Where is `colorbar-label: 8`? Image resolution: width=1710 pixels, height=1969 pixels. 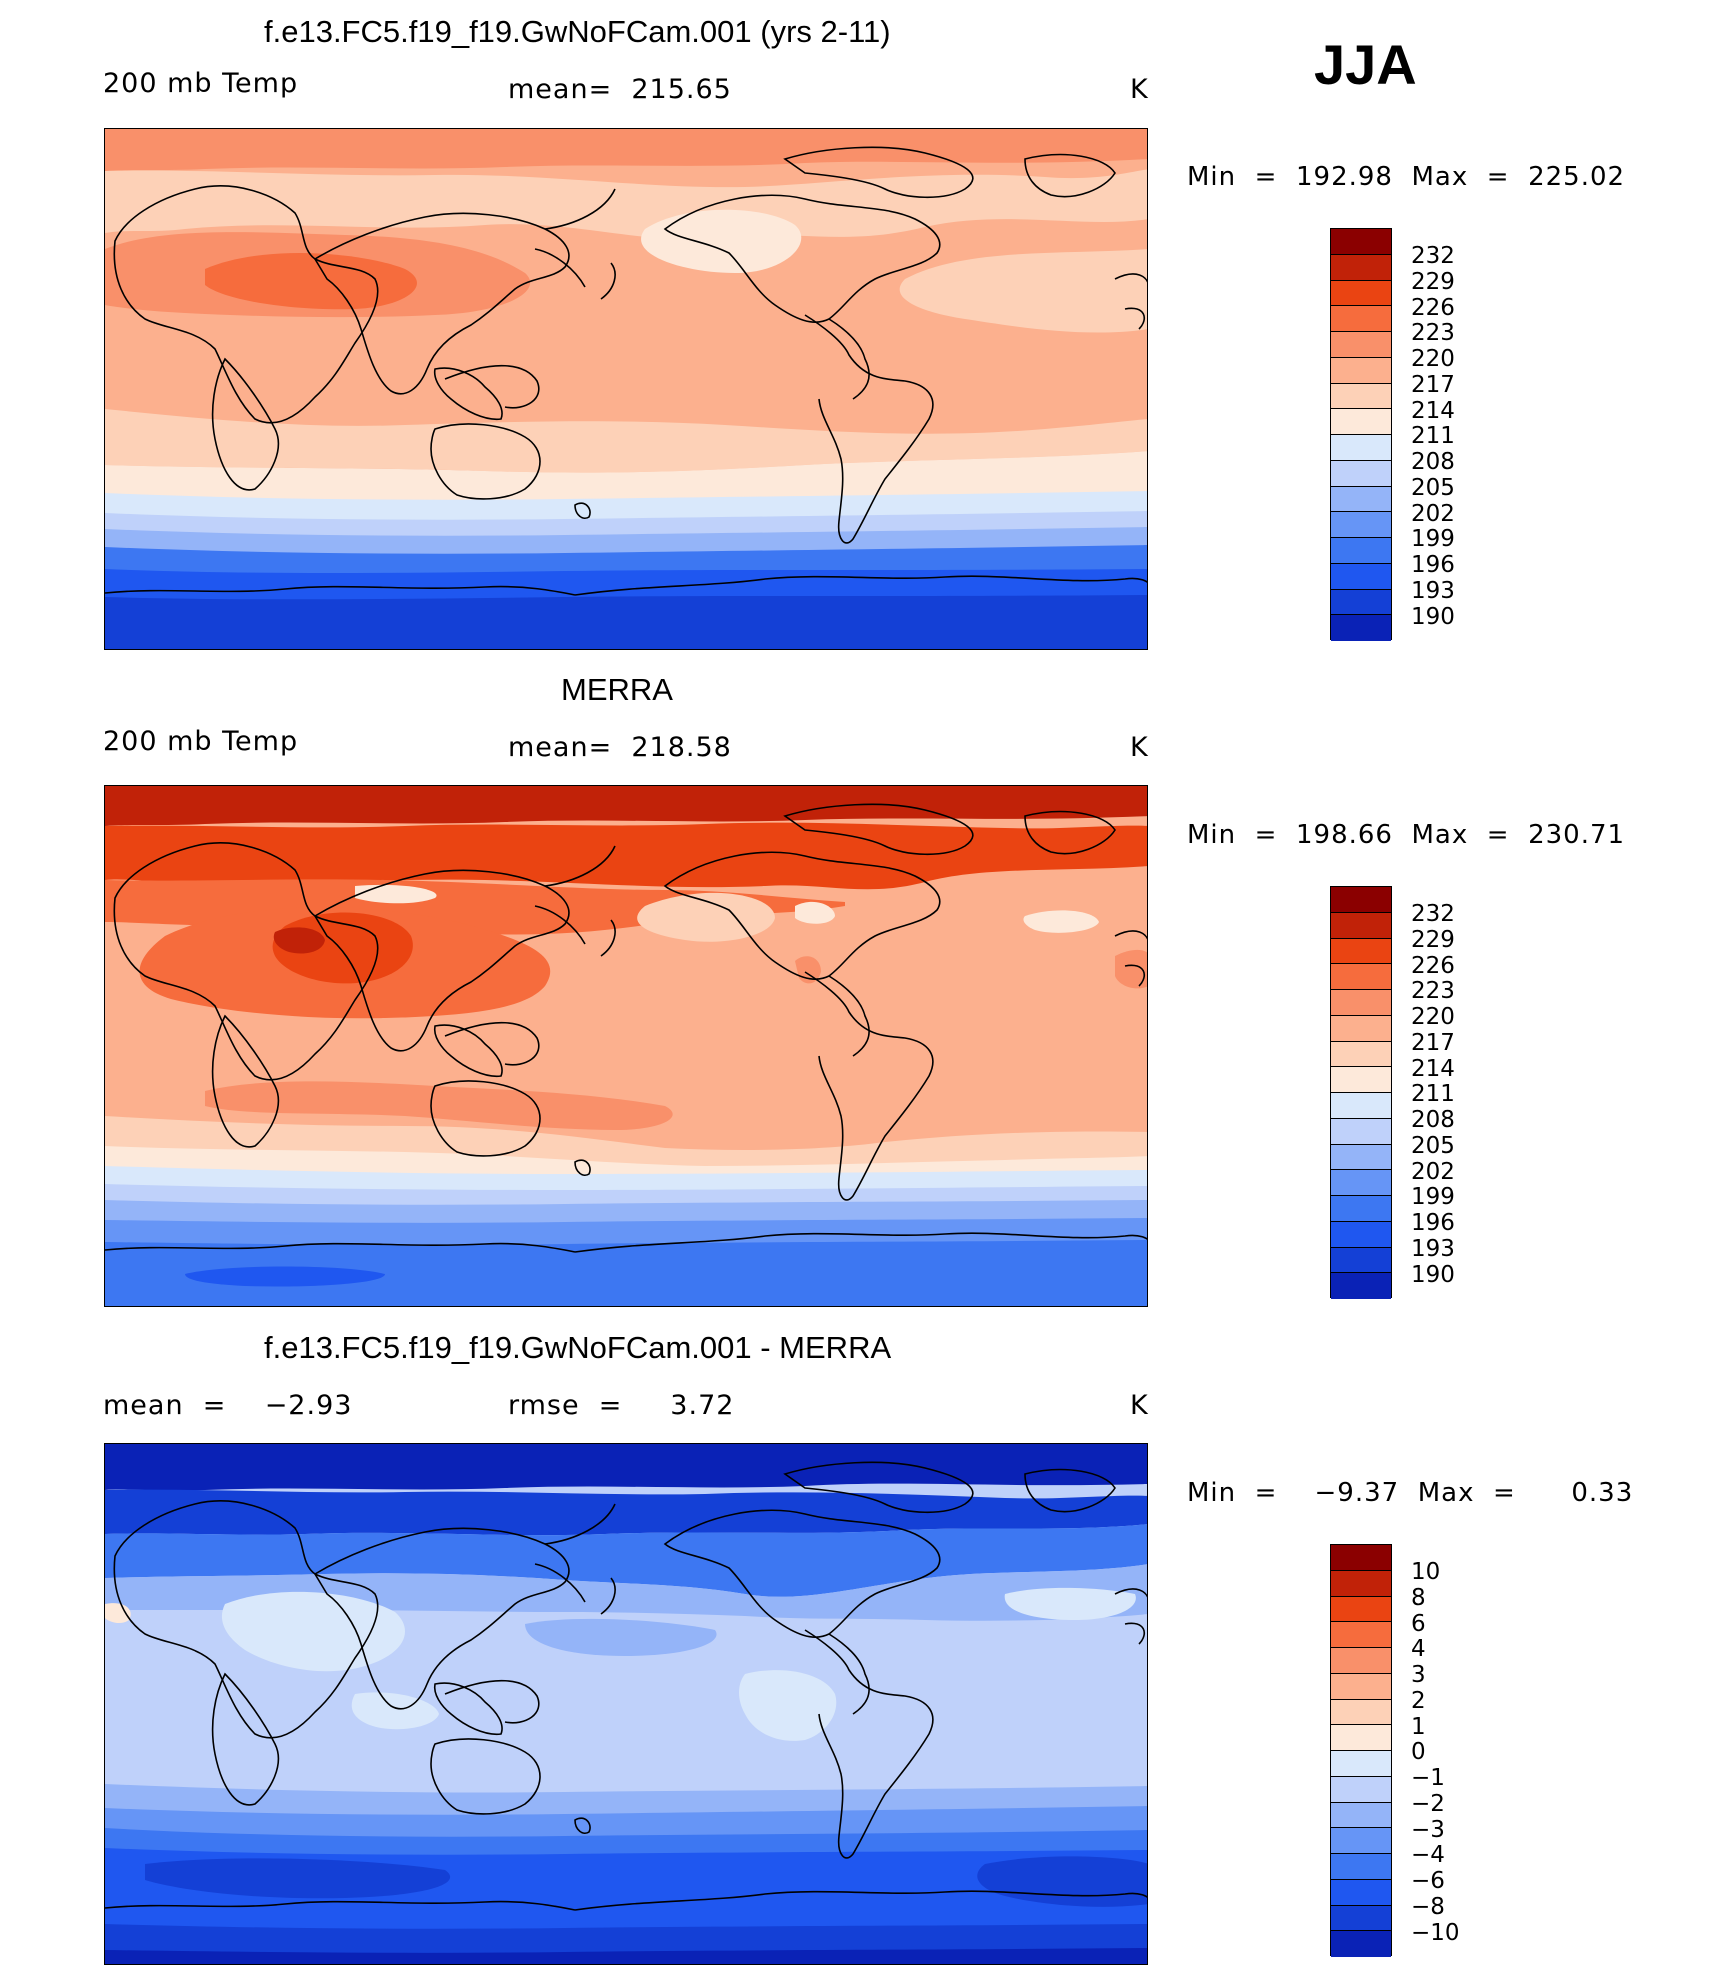
colorbar-label: 8 is located at coordinates (1418, 1597).